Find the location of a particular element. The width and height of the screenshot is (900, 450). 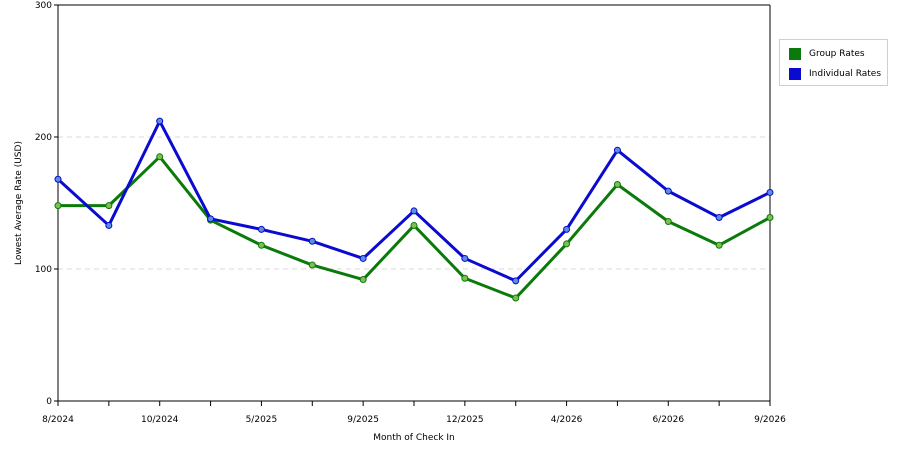

y-tick-label: 100 is located at coordinates (43, 270).